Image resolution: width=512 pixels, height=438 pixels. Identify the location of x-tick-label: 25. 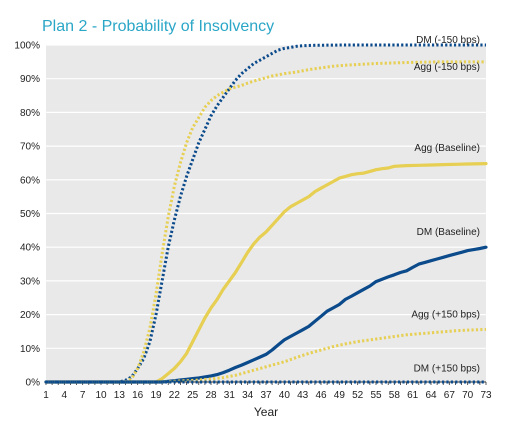
(193, 395).